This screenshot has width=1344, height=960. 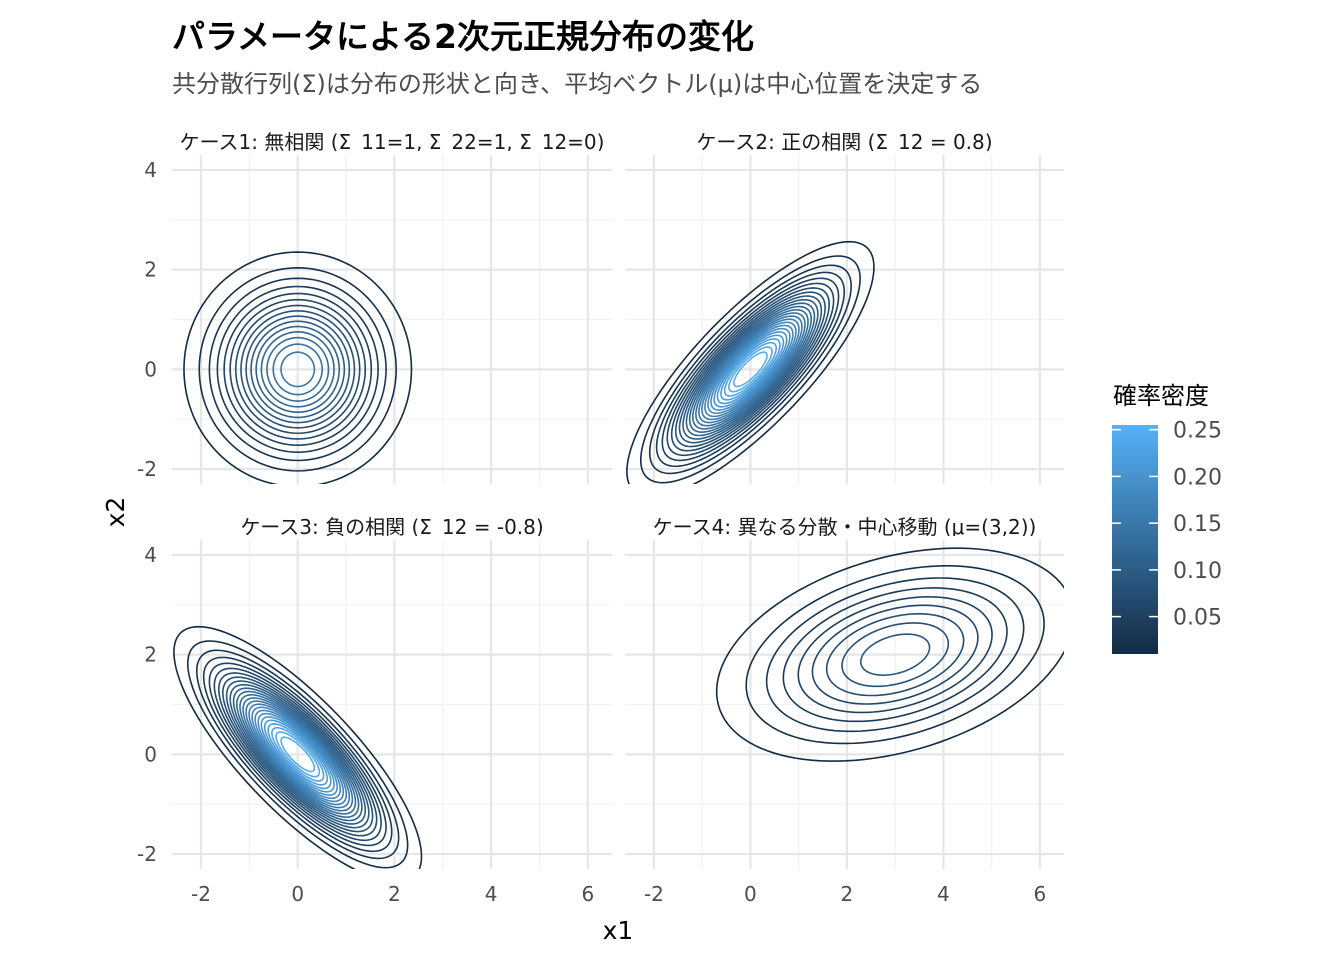 I want to click on chart-subtitle: 共分散行列(Σ)は分布の形状と向き、平均ベクトル(μ)は中心位置を決定する, so click(x=577, y=84).